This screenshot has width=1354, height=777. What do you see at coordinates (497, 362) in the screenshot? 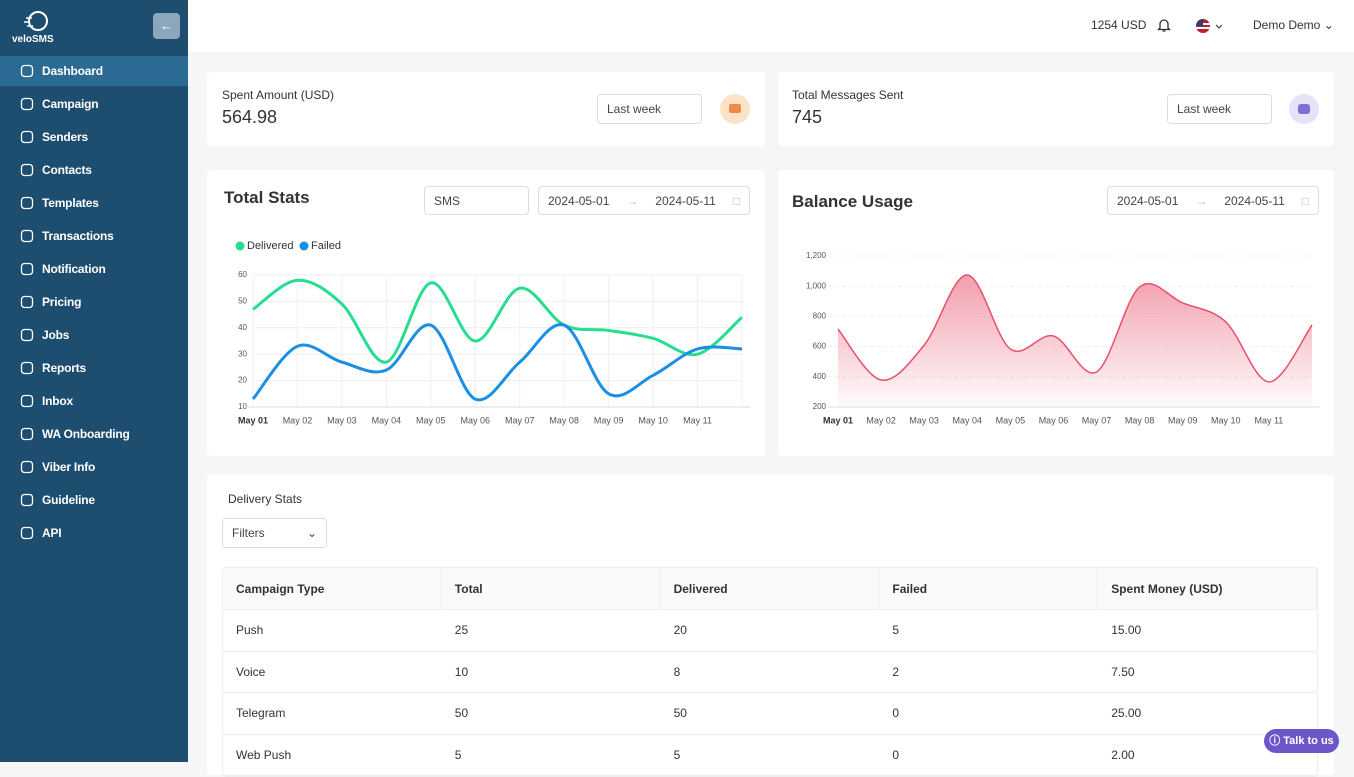
I see `line` at bounding box center [497, 362].